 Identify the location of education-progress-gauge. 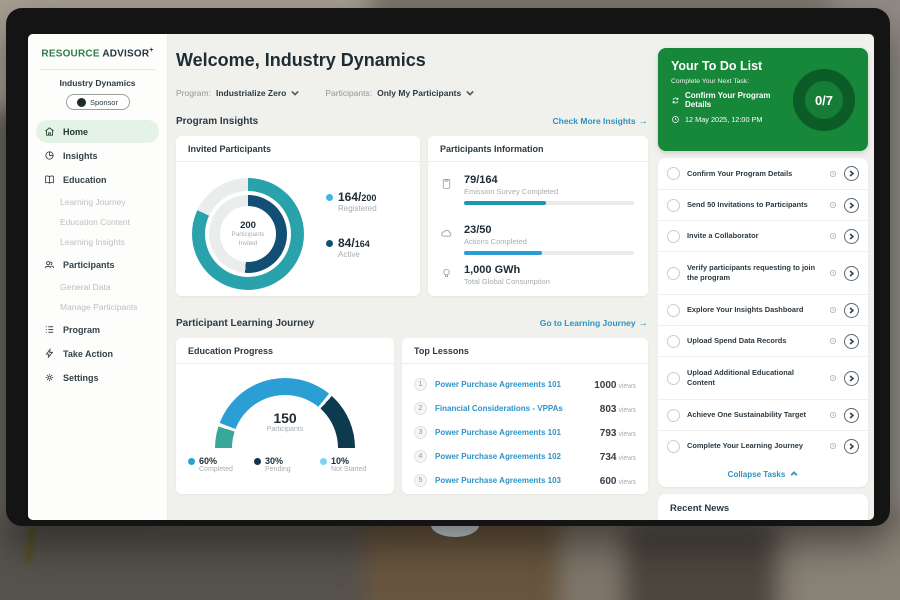
(285, 413).